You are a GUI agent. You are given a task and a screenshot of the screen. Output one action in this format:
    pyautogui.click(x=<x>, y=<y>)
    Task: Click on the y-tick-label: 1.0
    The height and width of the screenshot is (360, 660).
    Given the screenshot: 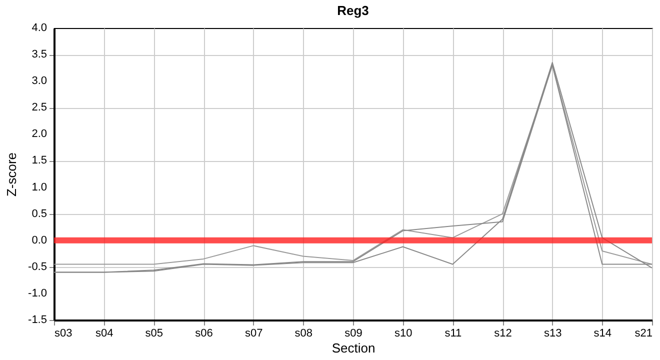 What is the action you would take?
    pyautogui.click(x=39, y=187)
    